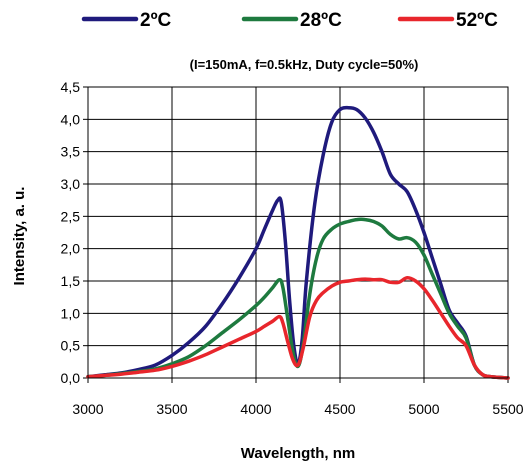 This screenshot has height=470, width=531. Describe the element at coordinates (19, 236) in the screenshot. I see `y-axis-label: Intensity, a. u.` at that location.